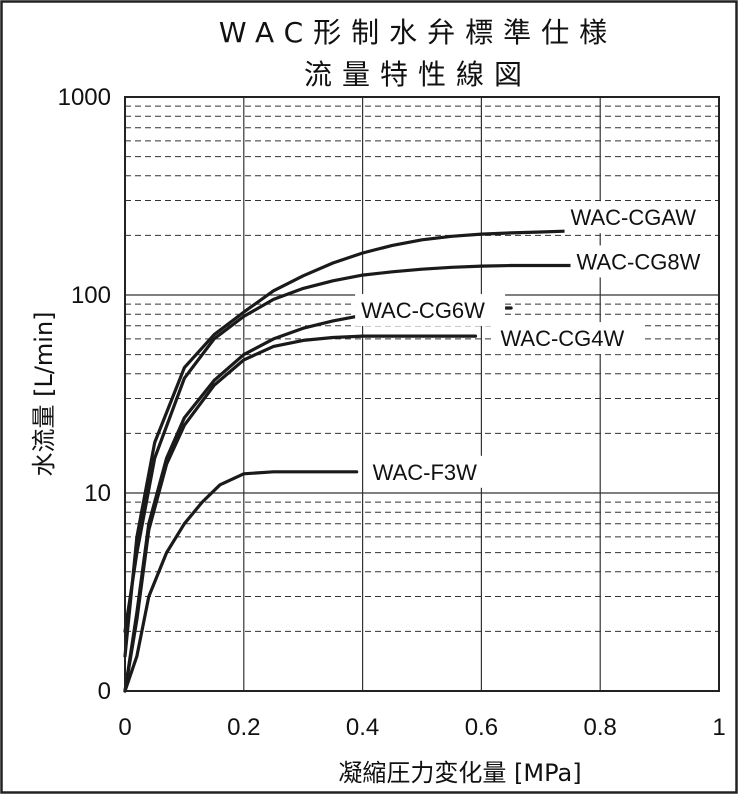 The height and width of the screenshot is (794, 738). What do you see at coordinates (362, 727) in the screenshot?
I see `x-tick-label: 0.4` at bounding box center [362, 727].